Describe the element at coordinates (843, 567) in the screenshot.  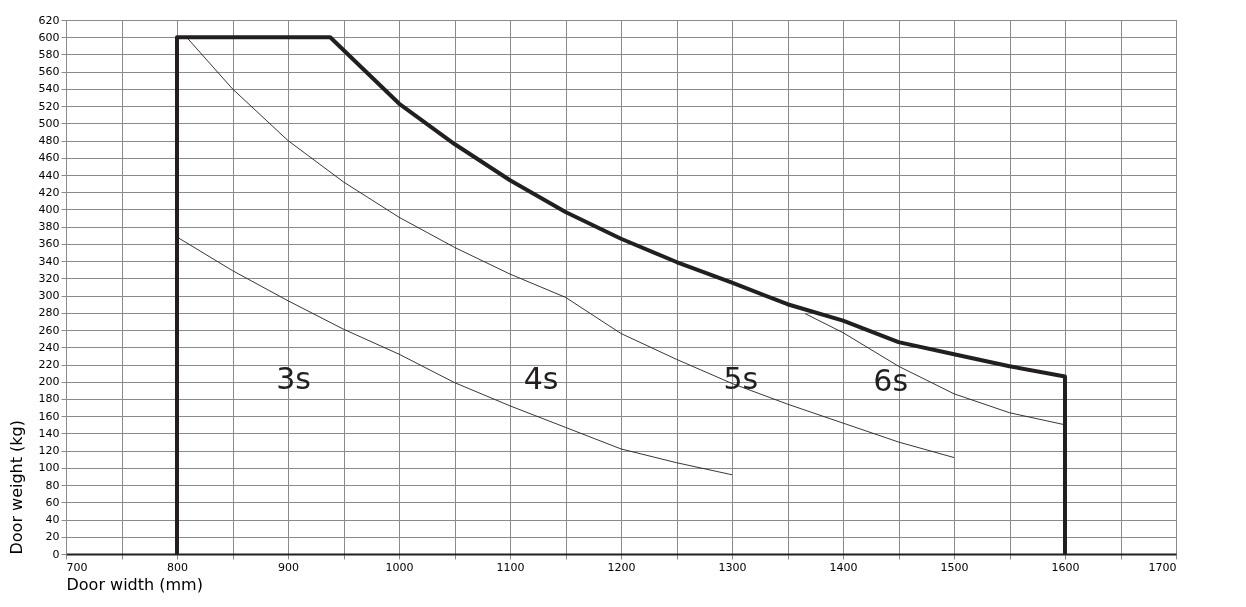
I see `x-tick-label: 1400` at that location.